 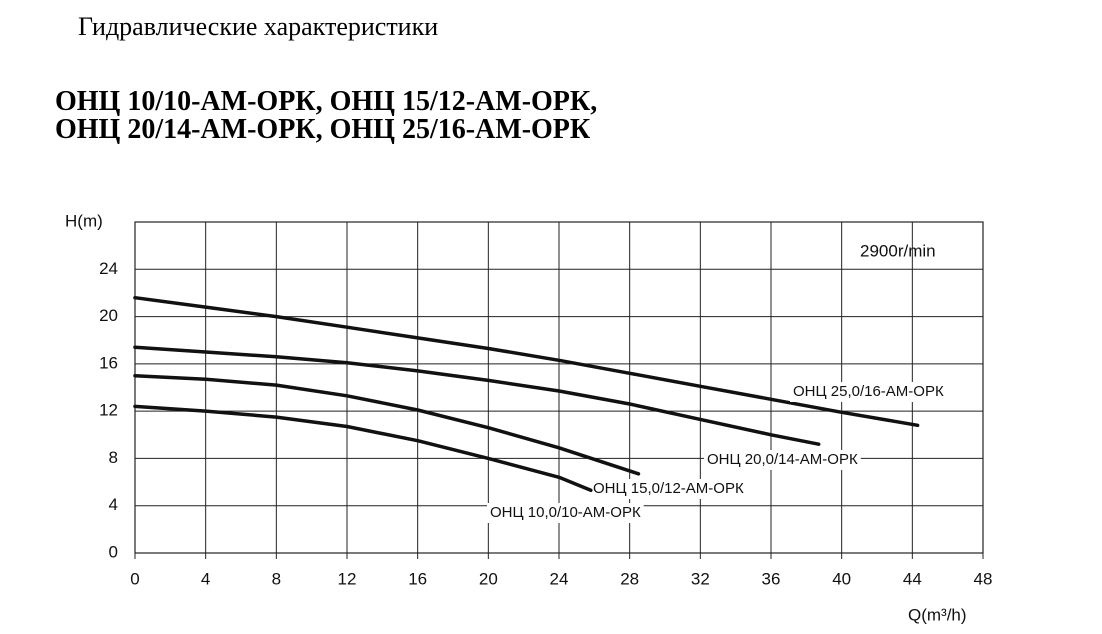 I want to click on x-tick-label: 24, so click(x=559, y=578).